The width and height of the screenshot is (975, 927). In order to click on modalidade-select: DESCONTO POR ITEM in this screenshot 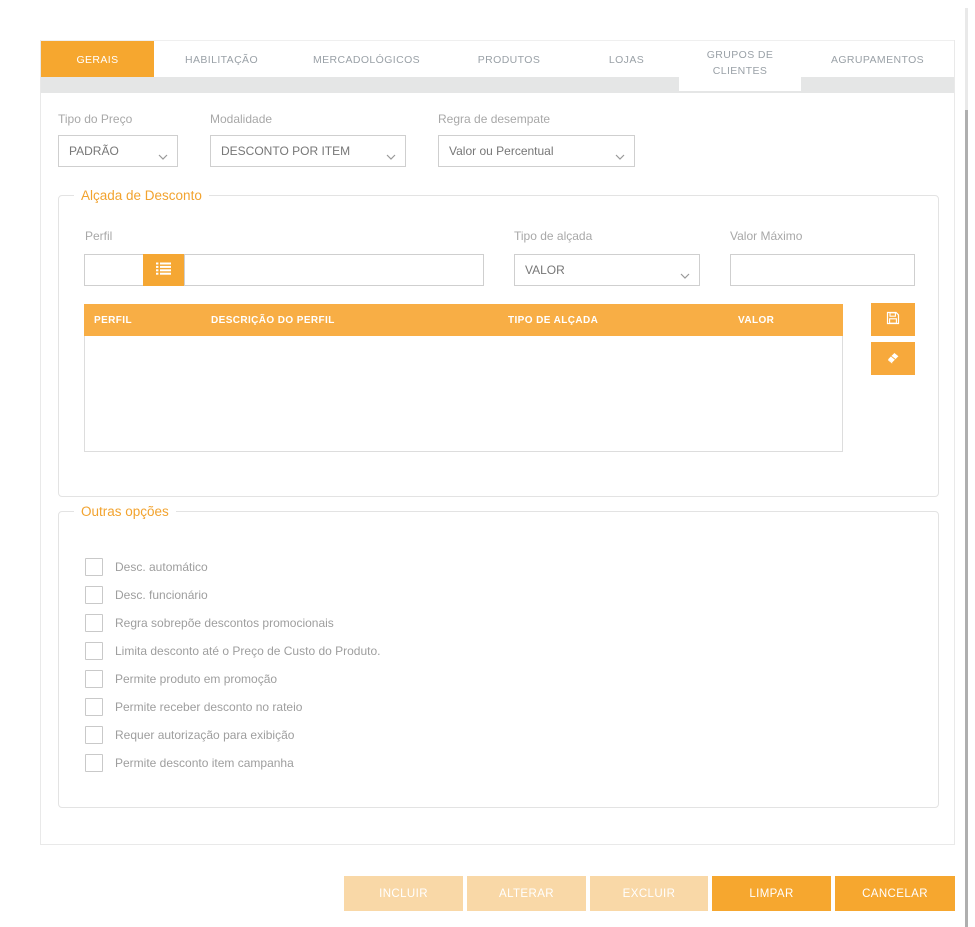, I will do `click(308, 151)`.